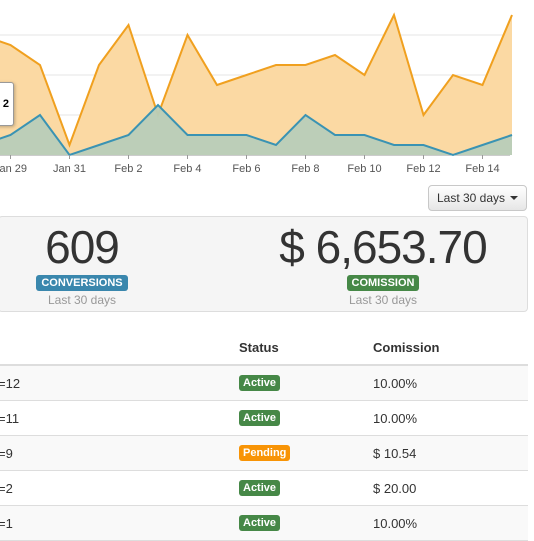 The height and width of the screenshot is (541, 534). I want to click on table-row: =2 Active $ 20.00, so click(264, 488).